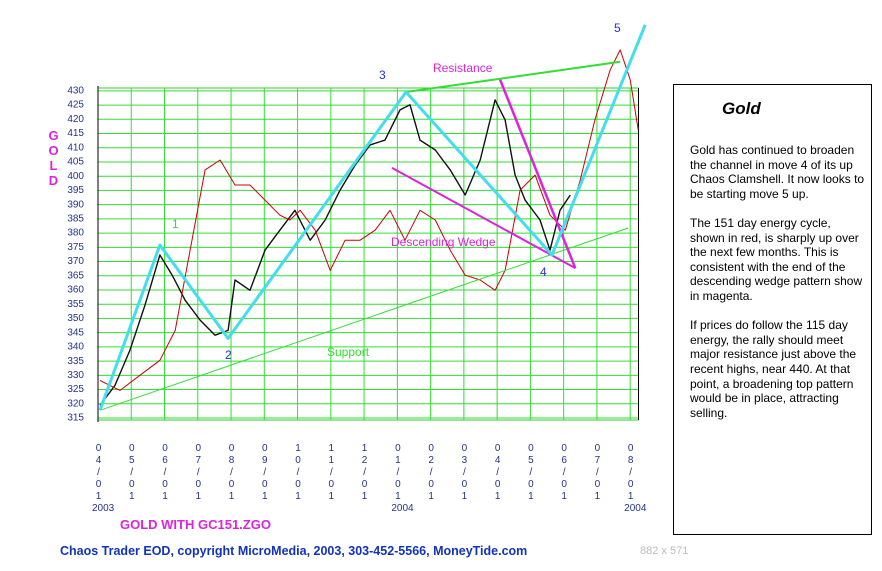 The image size is (882, 571). What do you see at coordinates (75, 204) in the screenshot?
I see `y-tick-label: 390` at bounding box center [75, 204].